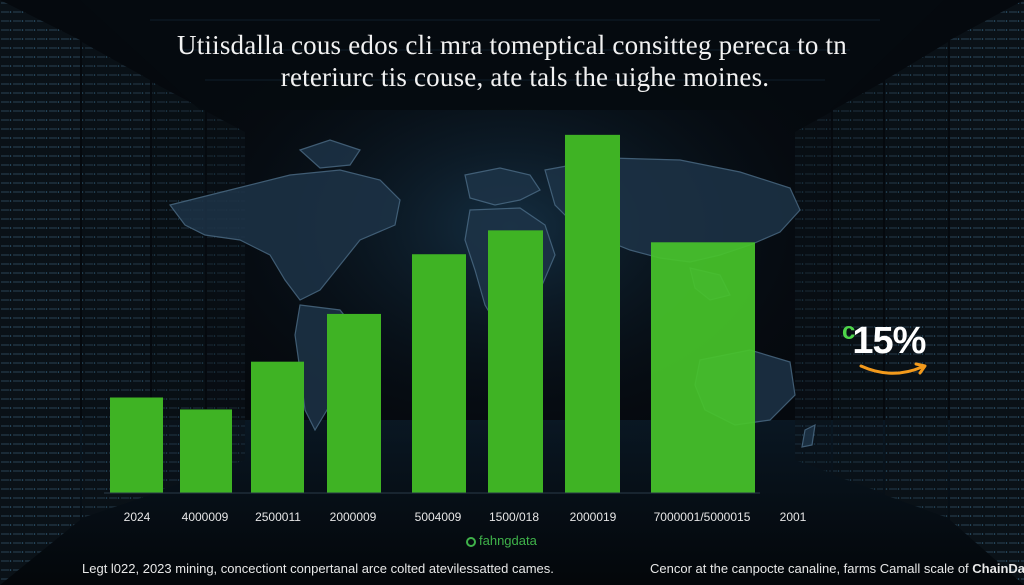 The height and width of the screenshot is (585, 1024). I want to click on brand-logo-icon, so click(471, 542).